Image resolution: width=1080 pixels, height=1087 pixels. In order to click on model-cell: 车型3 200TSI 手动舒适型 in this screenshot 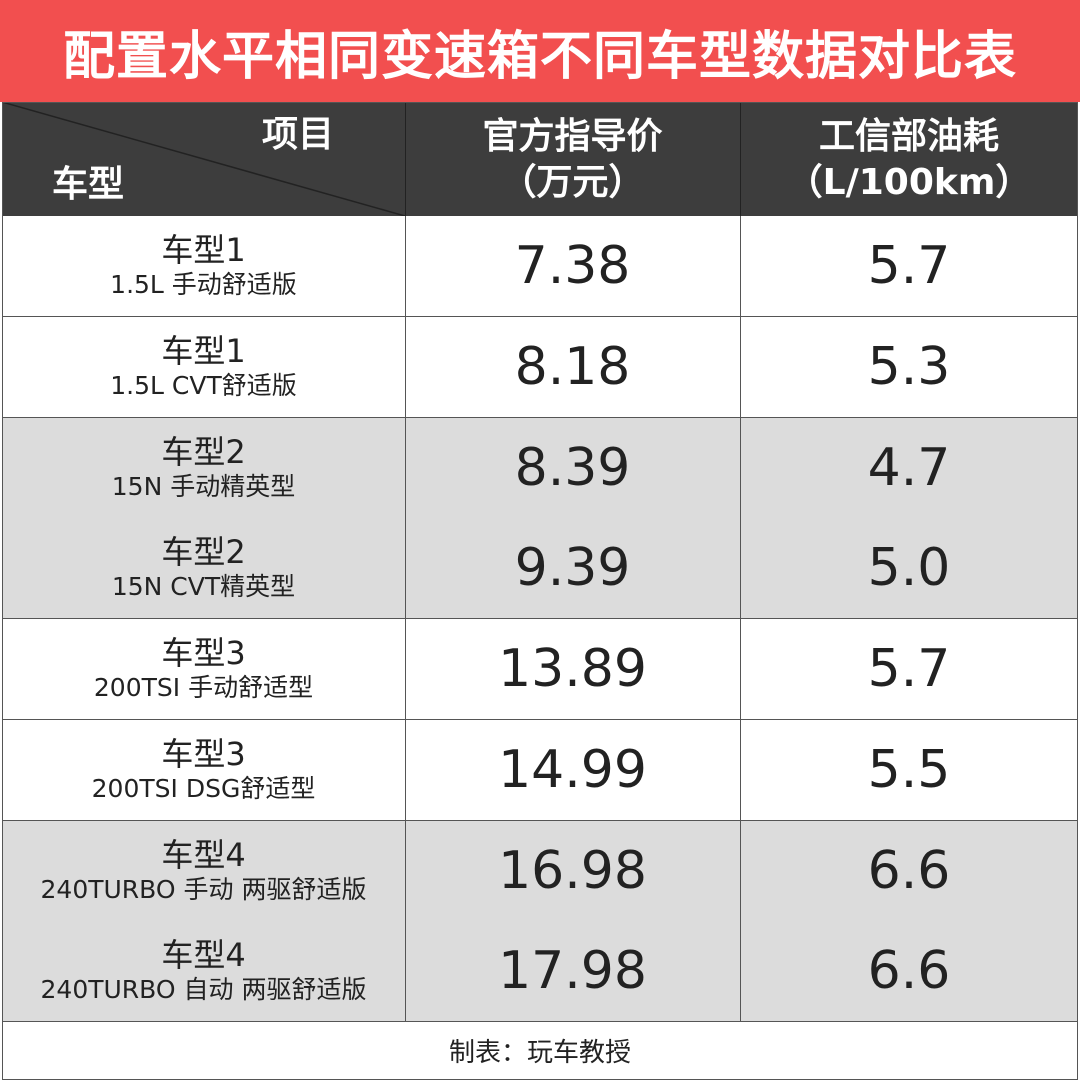, I will do `click(204, 669)`.